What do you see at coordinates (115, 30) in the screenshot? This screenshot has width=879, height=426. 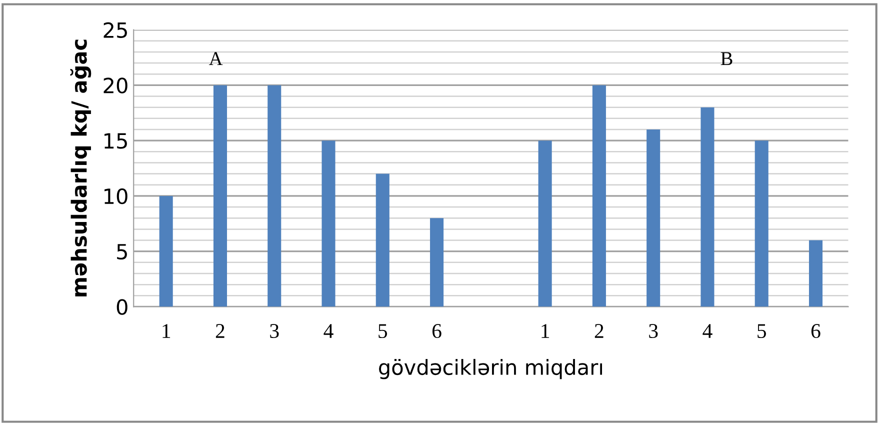 I see `y-tick-label: 25` at bounding box center [115, 30].